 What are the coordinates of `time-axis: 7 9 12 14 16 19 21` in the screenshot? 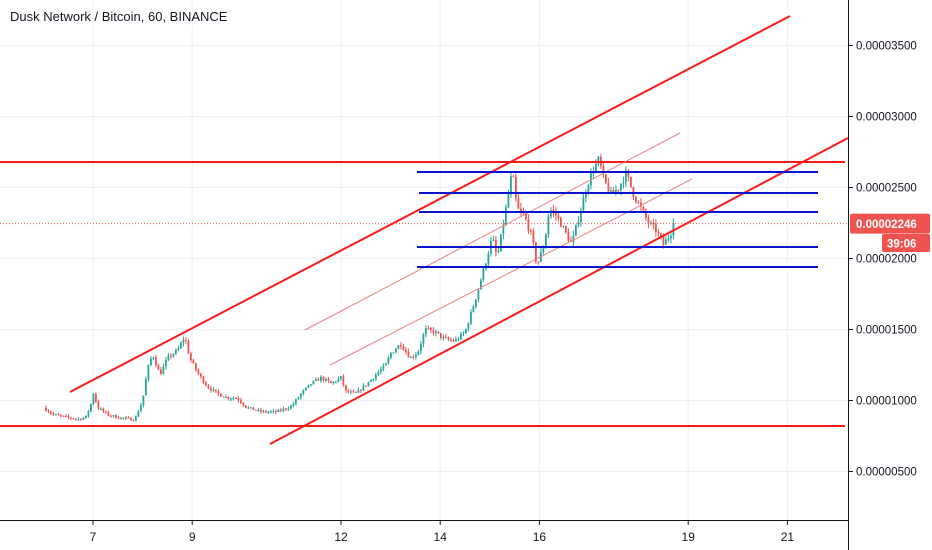 It's located at (442, 532).